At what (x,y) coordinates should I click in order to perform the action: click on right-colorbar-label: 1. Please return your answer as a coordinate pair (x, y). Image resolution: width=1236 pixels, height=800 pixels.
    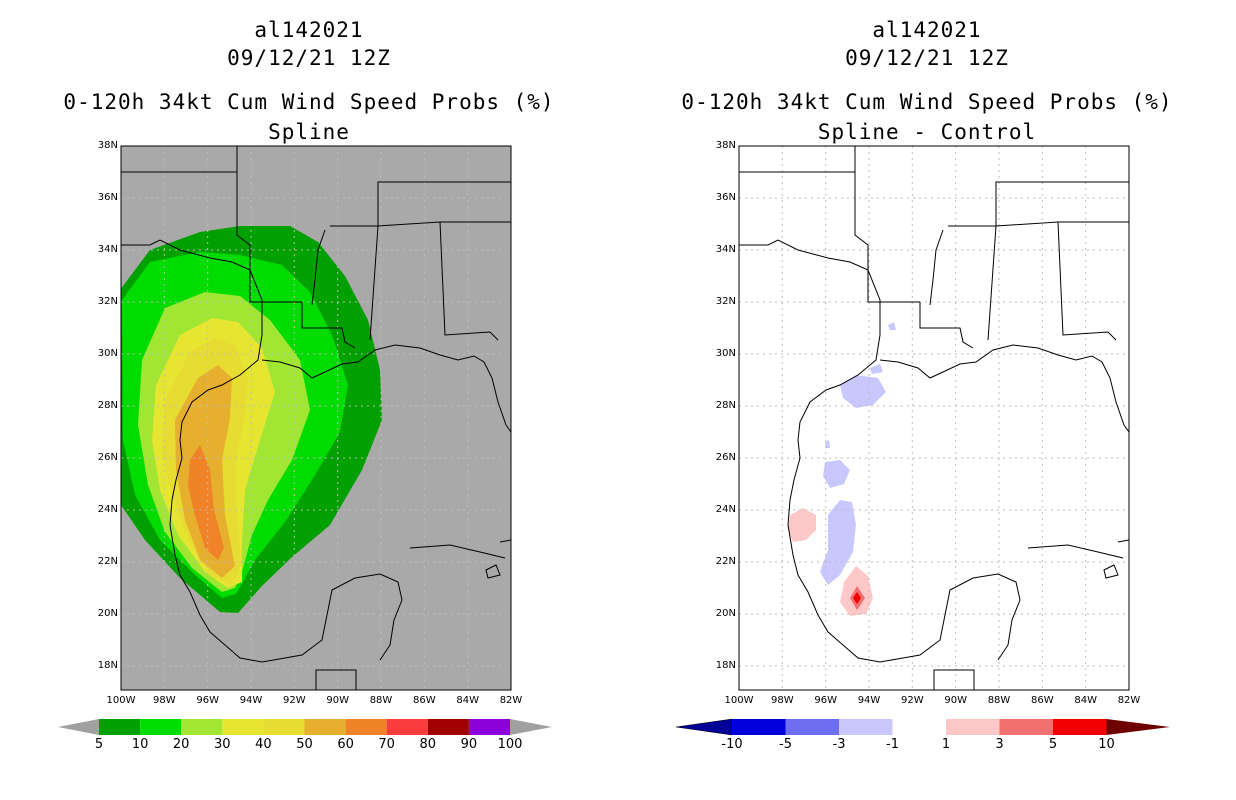
    Looking at the image, I should click on (946, 744).